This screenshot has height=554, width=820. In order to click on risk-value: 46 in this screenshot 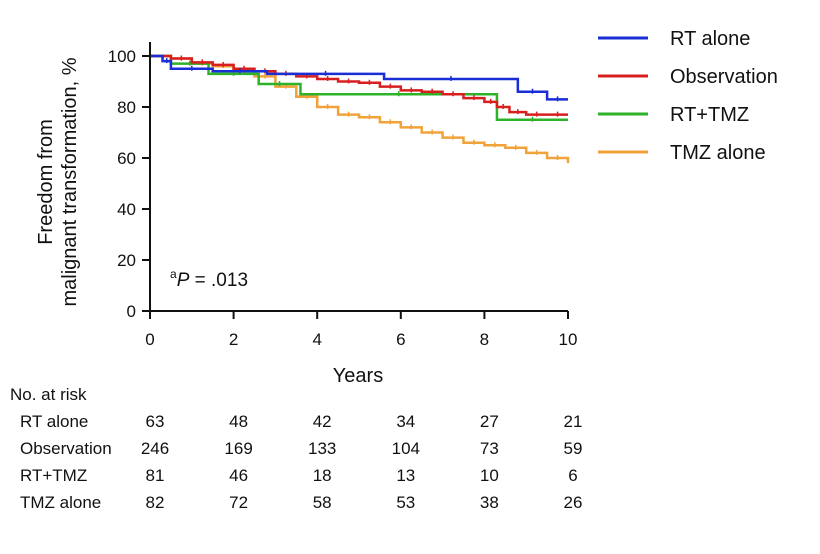, I will do `click(239, 475)`.